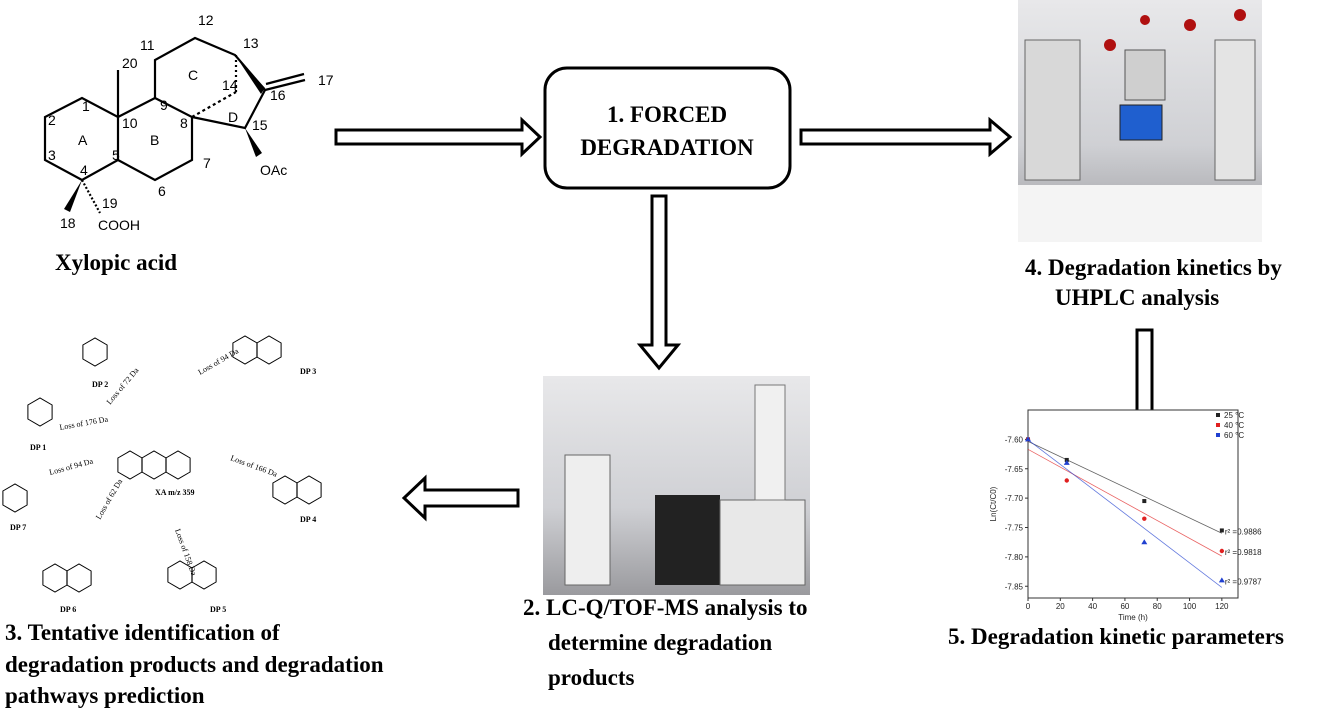 This screenshot has height=711, width=1333. Describe the element at coordinates (1137, 297) in the screenshot. I see `step-text: UHPLC analysis` at that location.